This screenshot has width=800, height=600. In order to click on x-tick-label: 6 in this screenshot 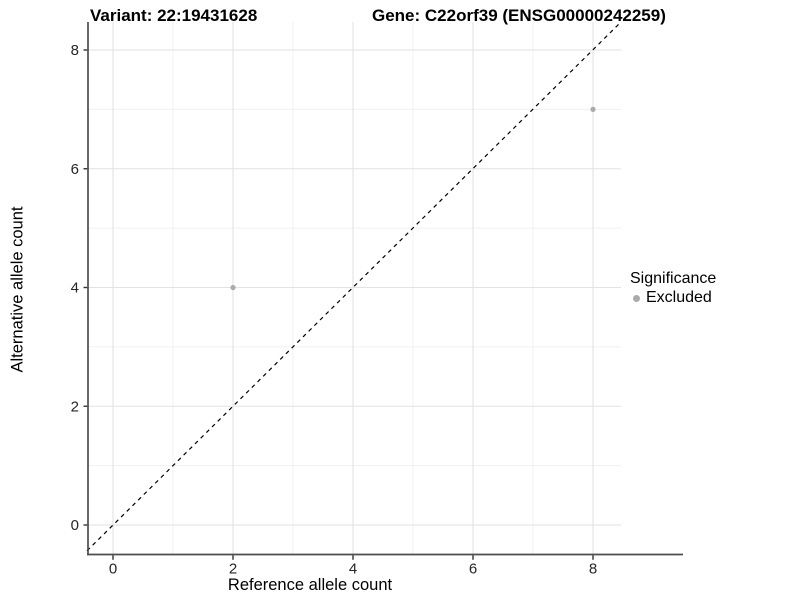, I will do `click(473, 569)`.